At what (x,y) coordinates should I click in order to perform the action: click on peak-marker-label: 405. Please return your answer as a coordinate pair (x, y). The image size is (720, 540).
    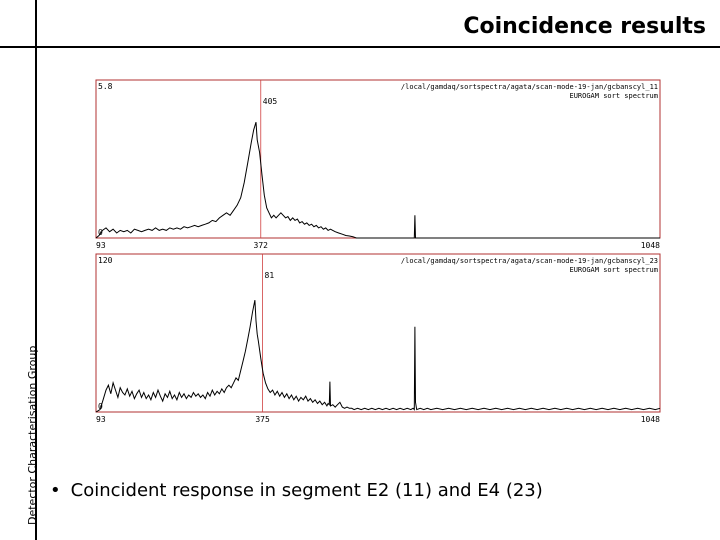
    Looking at the image, I should click on (270, 101).